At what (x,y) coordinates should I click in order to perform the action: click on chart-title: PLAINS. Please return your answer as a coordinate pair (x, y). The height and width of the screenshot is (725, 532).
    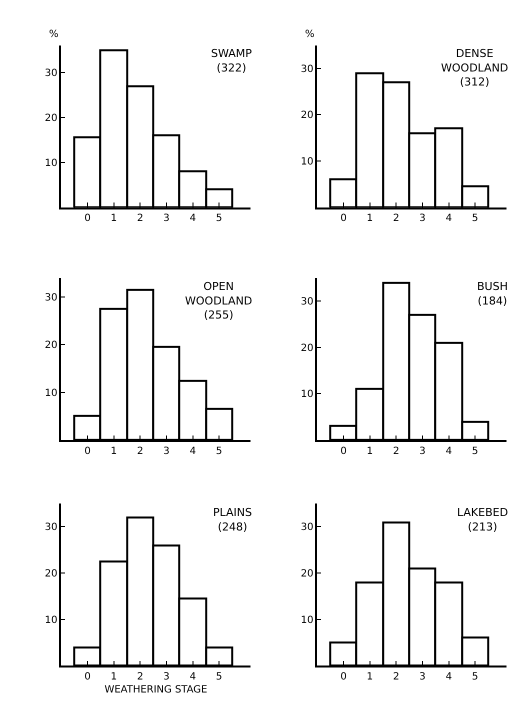
    Looking at the image, I should click on (232, 512).